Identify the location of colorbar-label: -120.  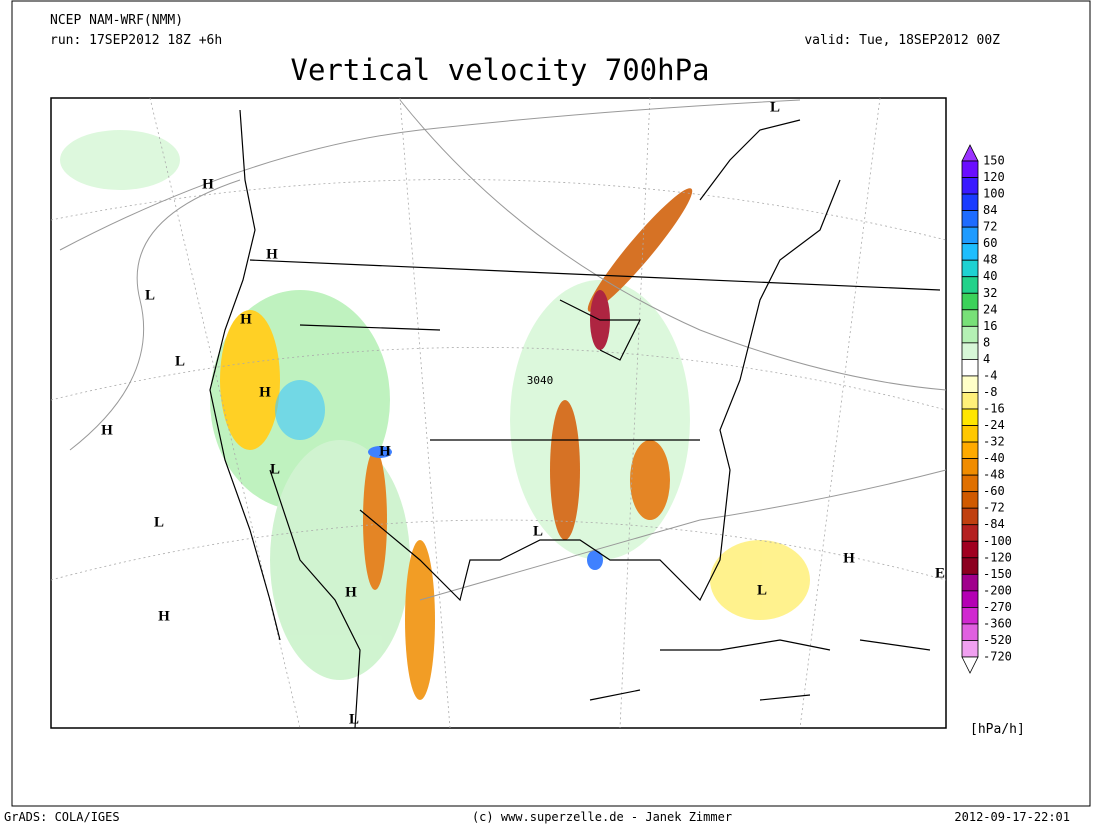
(997, 557).